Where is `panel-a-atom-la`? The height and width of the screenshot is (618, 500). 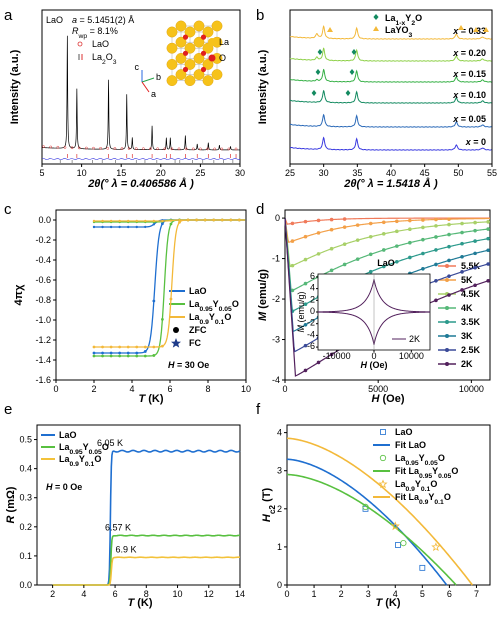
panel-a-atom-la is located at coordinates (217, 75).